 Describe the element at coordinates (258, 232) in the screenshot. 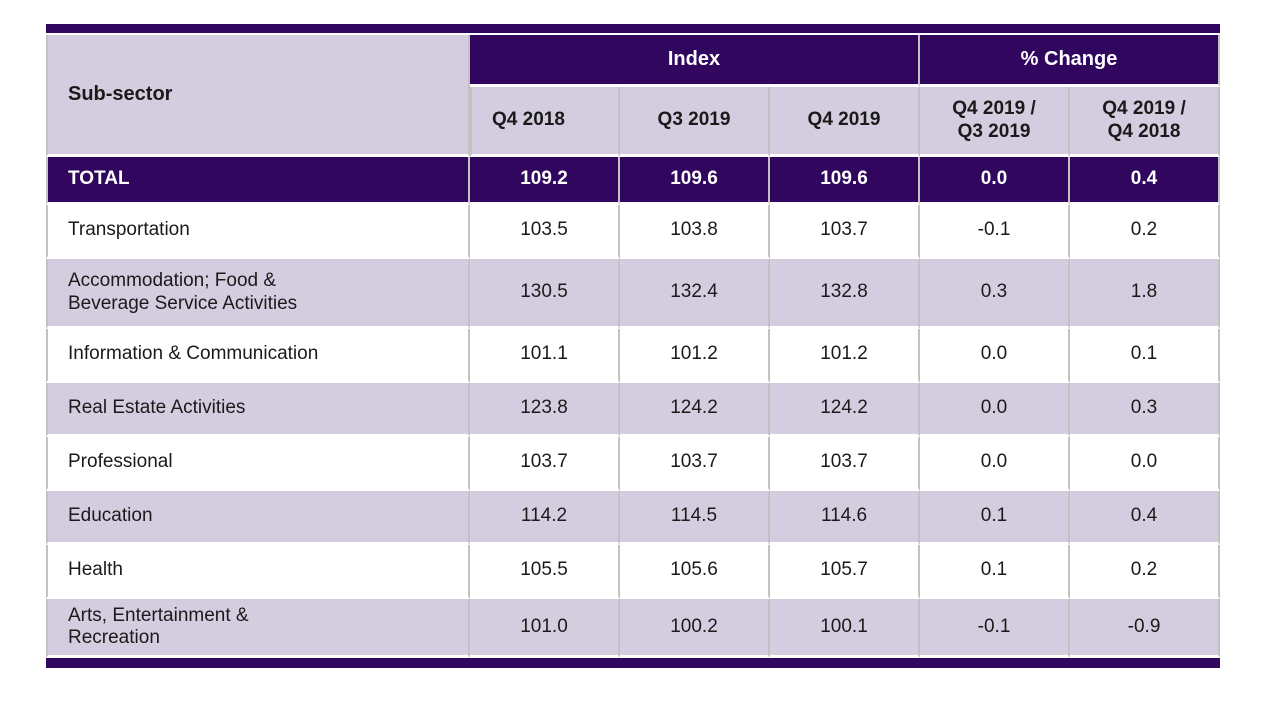

I see `row-label: Transportation` at that location.